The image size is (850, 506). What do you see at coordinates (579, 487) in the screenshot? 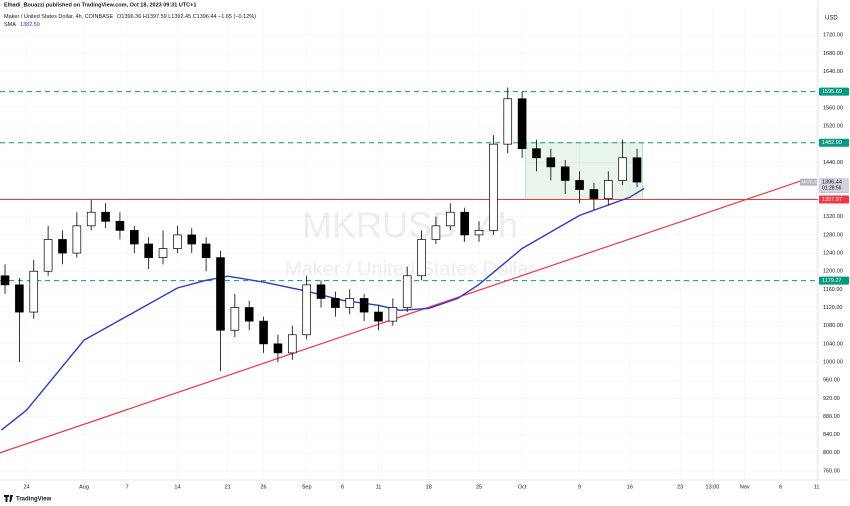
I see `x-tick-label: 9` at bounding box center [579, 487].